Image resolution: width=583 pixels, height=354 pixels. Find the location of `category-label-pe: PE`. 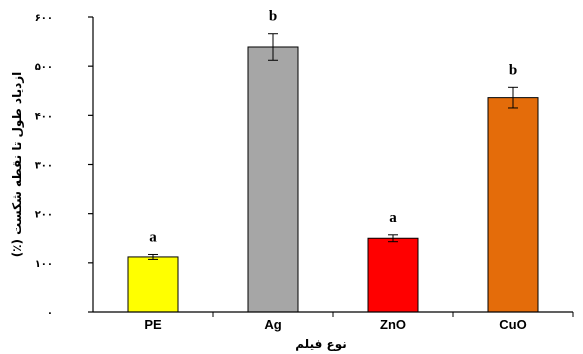

category-label-pe: PE is located at coordinates (153, 324).